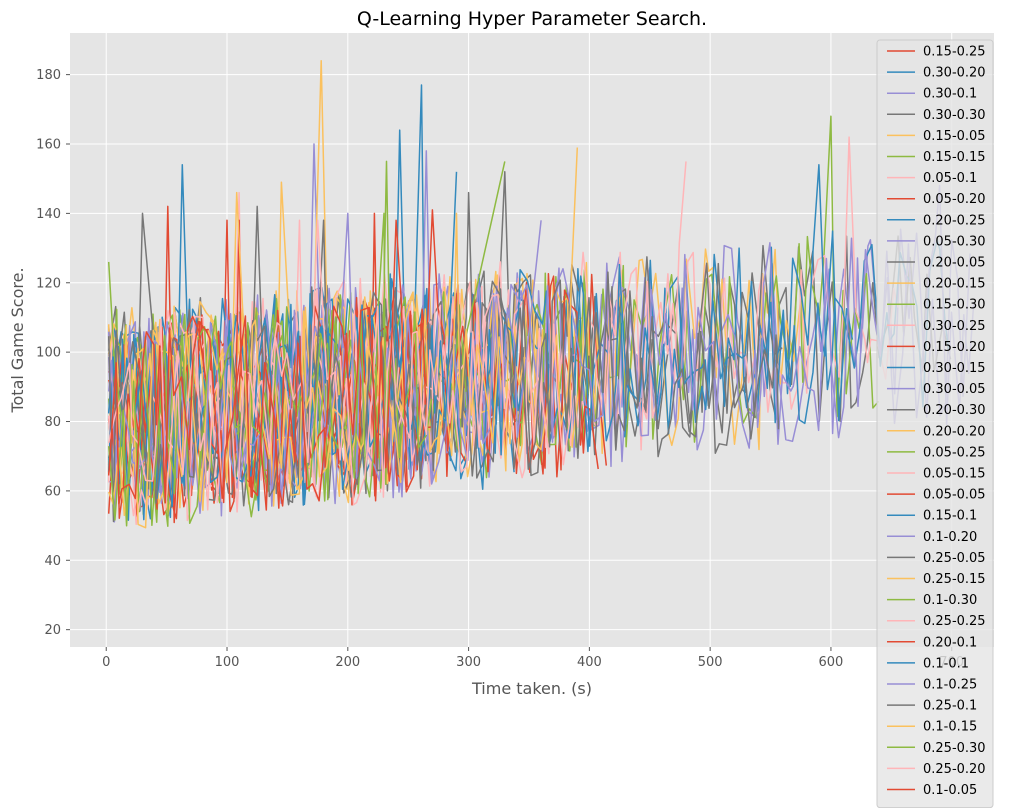 The image size is (1009, 808). Describe the element at coordinates (48, 214) in the screenshot. I see `y-tick-label: 140` at that location.